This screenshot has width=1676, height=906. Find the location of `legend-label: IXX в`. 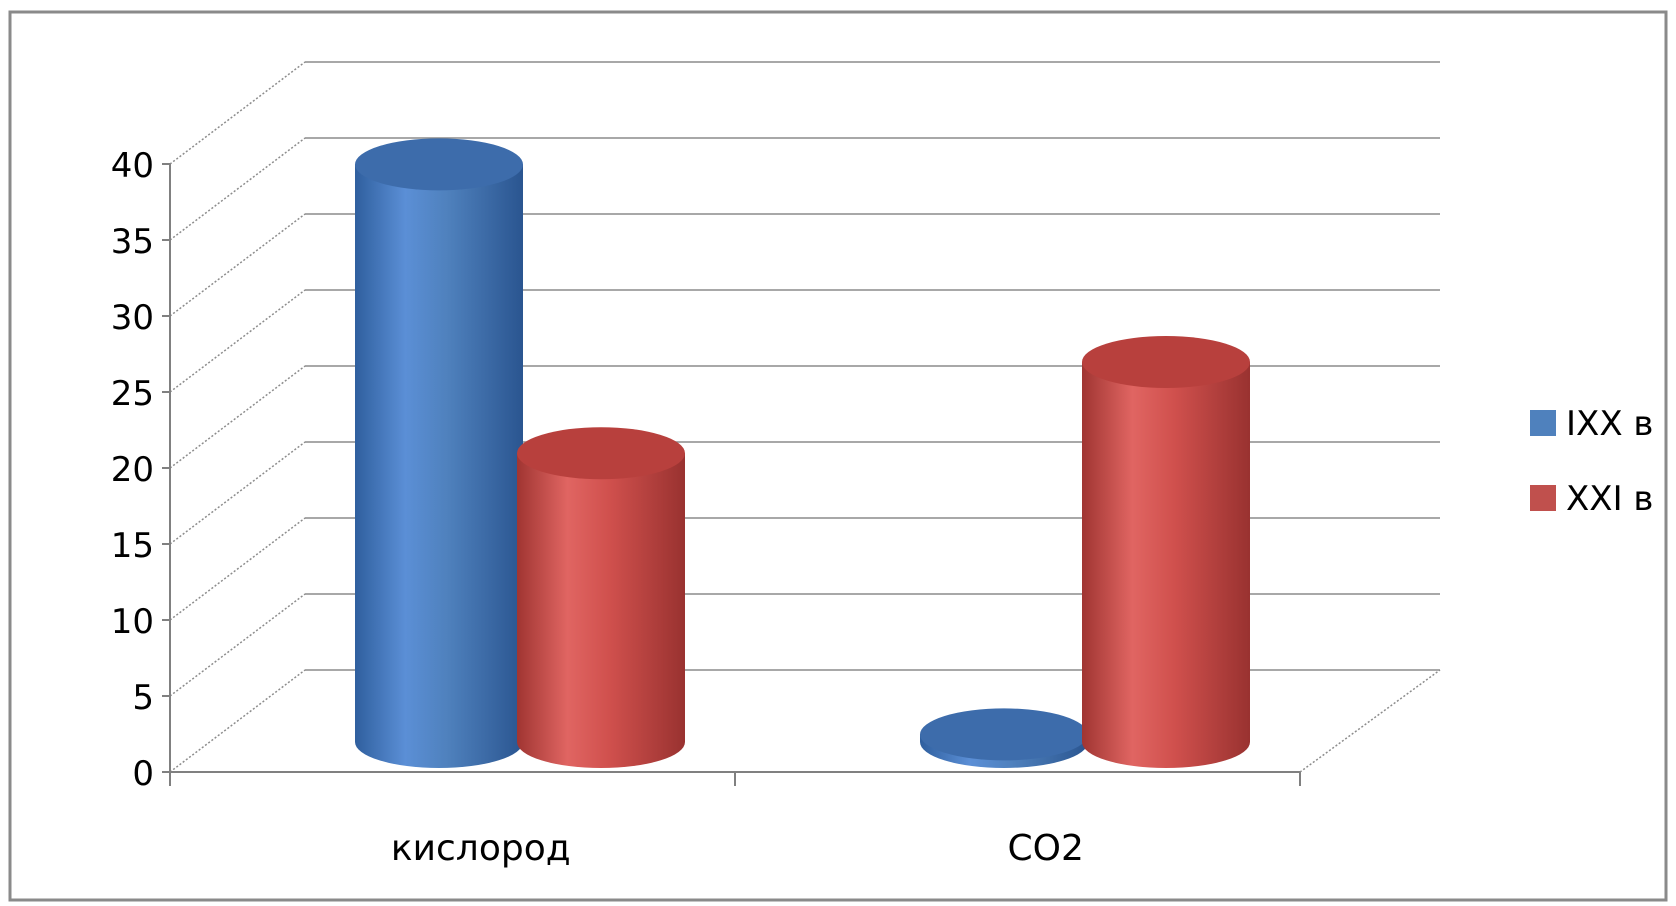

legend-label: IXX в is located at coordinates (1609, 424).